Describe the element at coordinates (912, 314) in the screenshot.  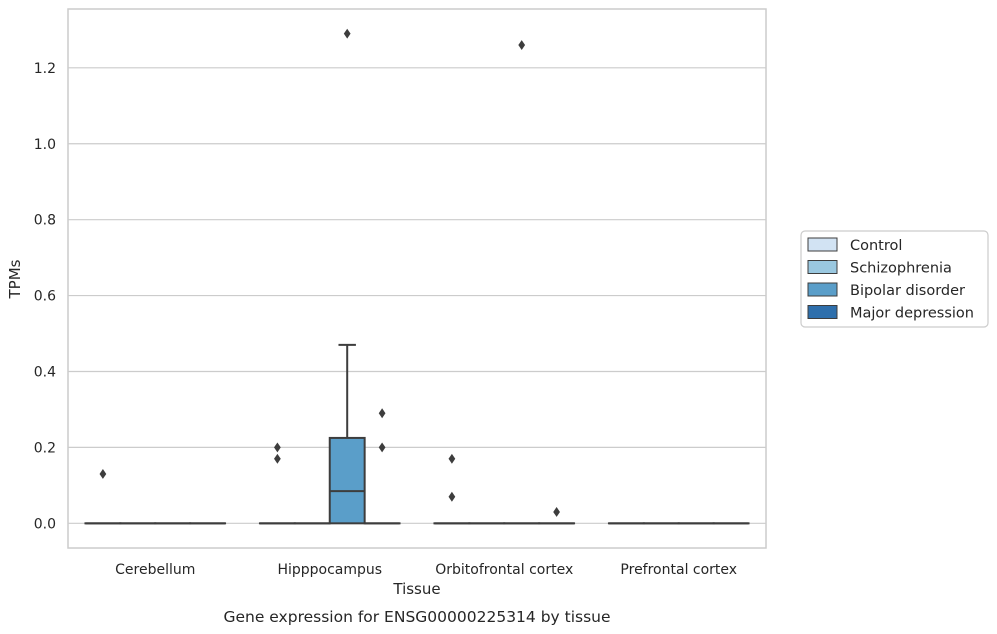
I see `legend-label: Major depression` at that location.